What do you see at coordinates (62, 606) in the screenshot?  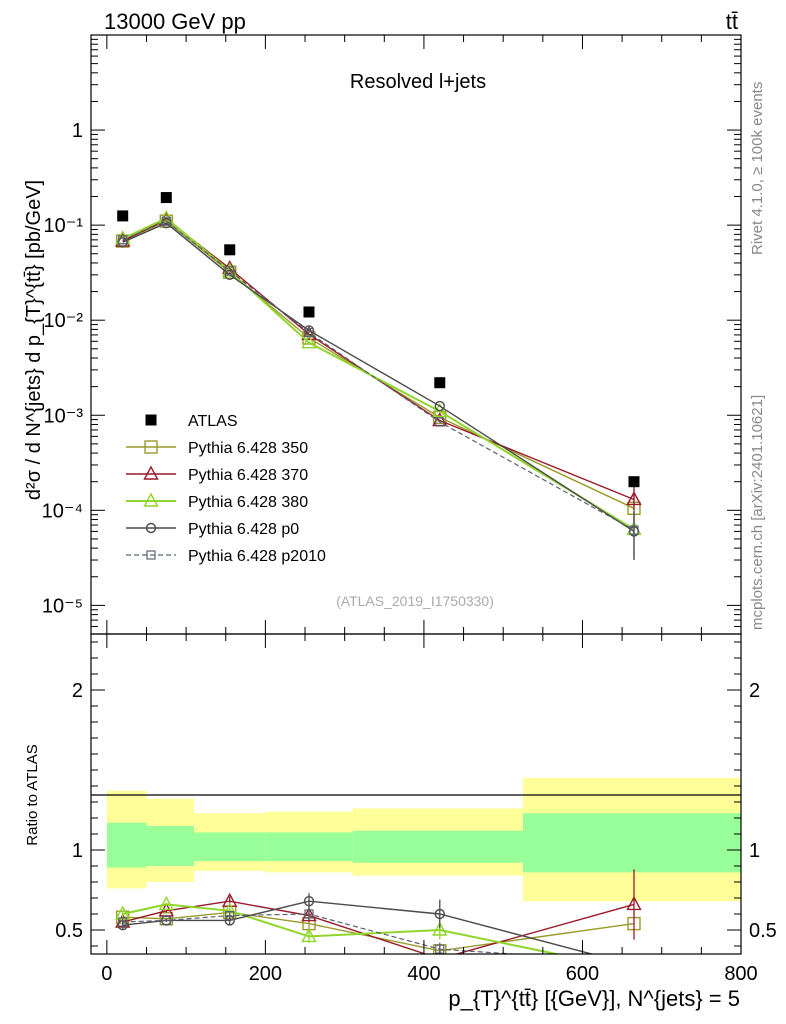 I see `y-tick-label: 10⁻⁵` at bounding box center [62, 606].